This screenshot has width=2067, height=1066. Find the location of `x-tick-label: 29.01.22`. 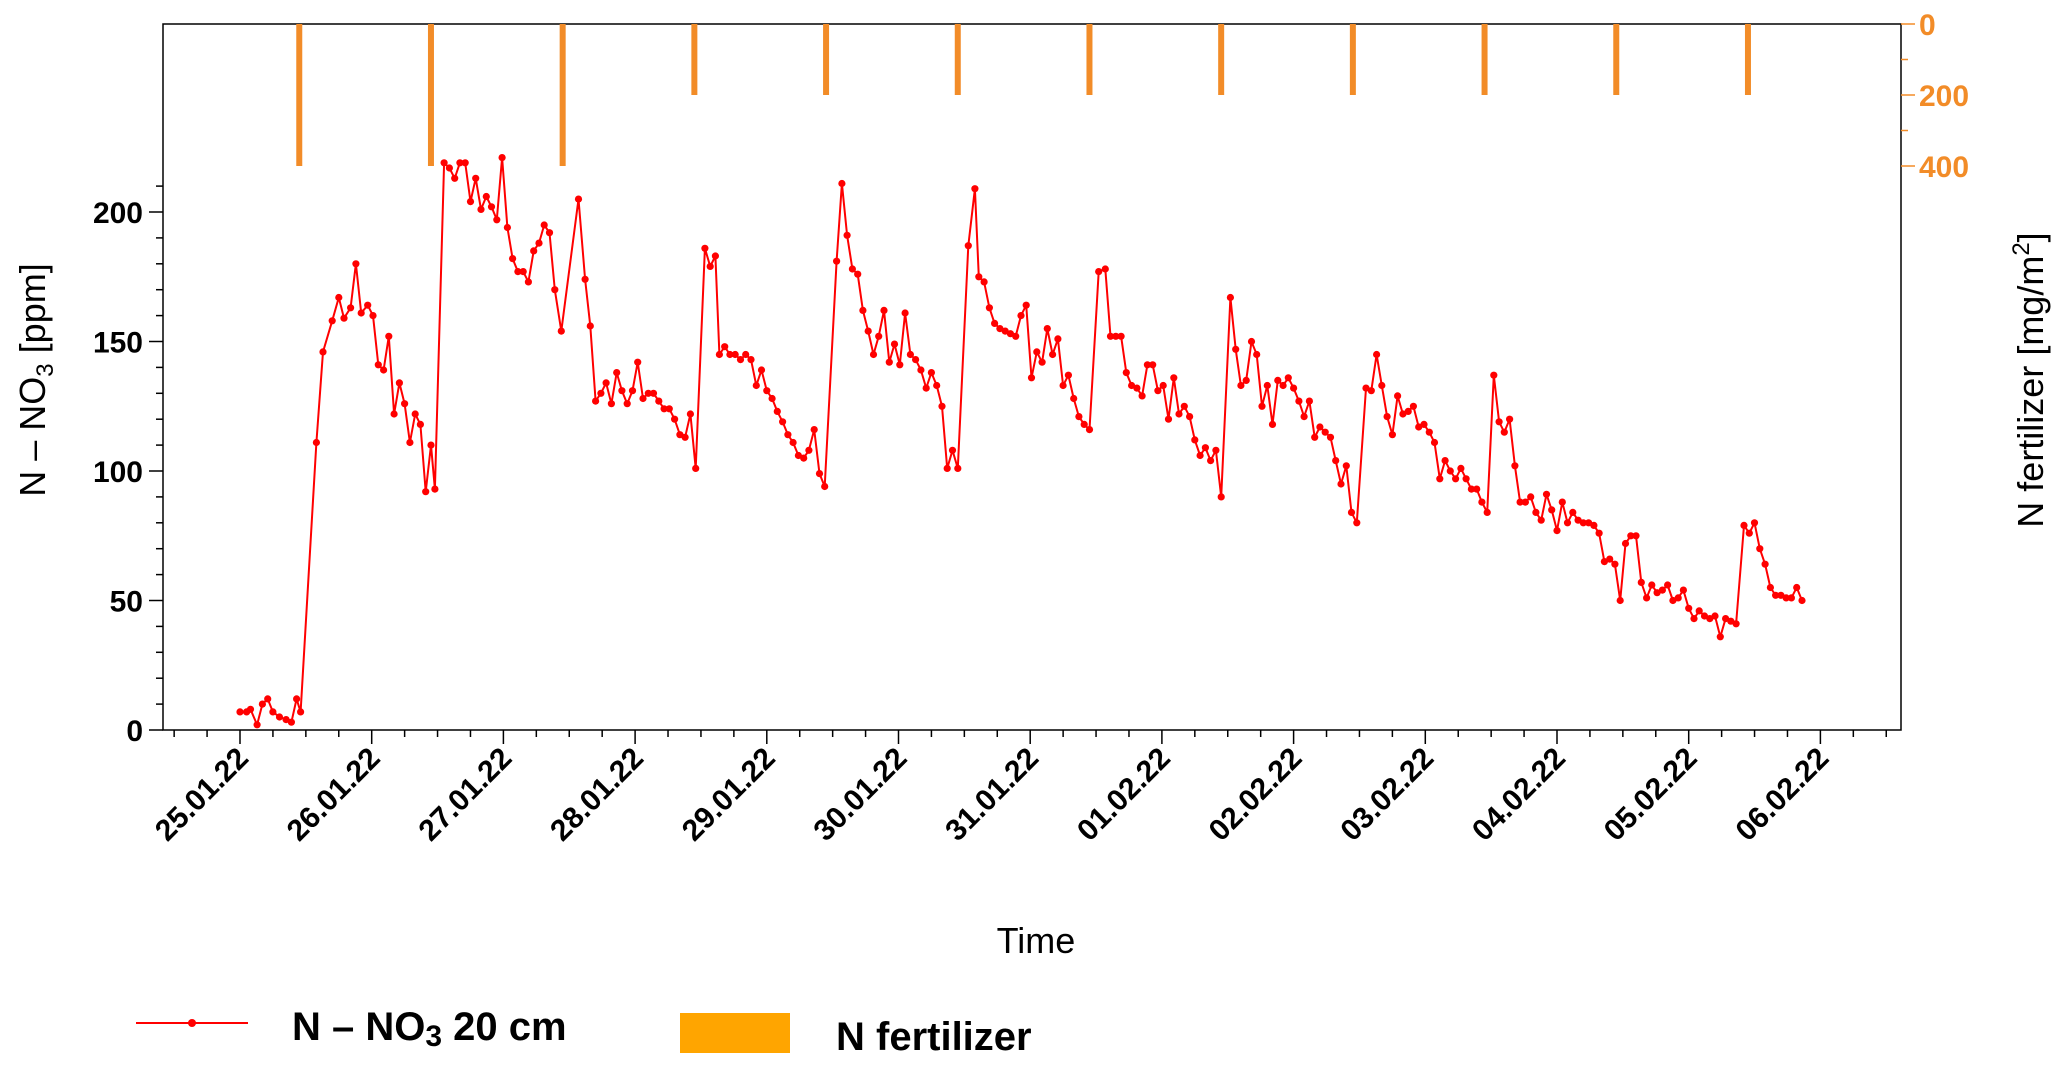

x-tick-label: 29.01.22 is located at coordinates (729, 795).